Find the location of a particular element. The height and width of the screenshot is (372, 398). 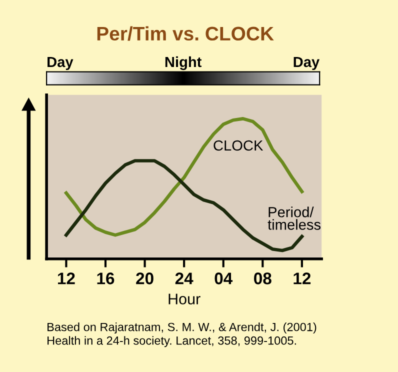

chart-title: Per/Tim vs. CLOCK is located at coordinates (185, 33).